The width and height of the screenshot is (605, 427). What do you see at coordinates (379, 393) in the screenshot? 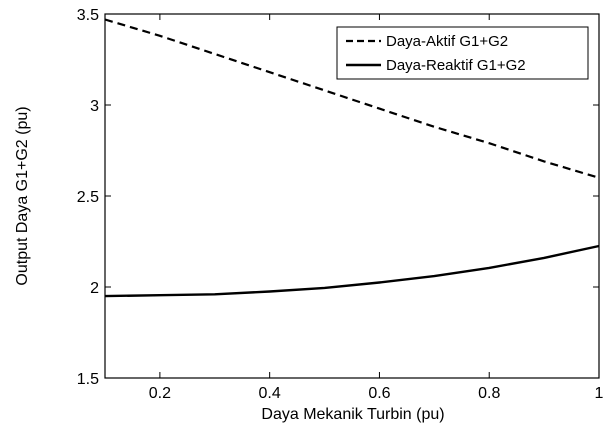
I see `x-tick-label: 0.6` at bounding box center [379, 393].